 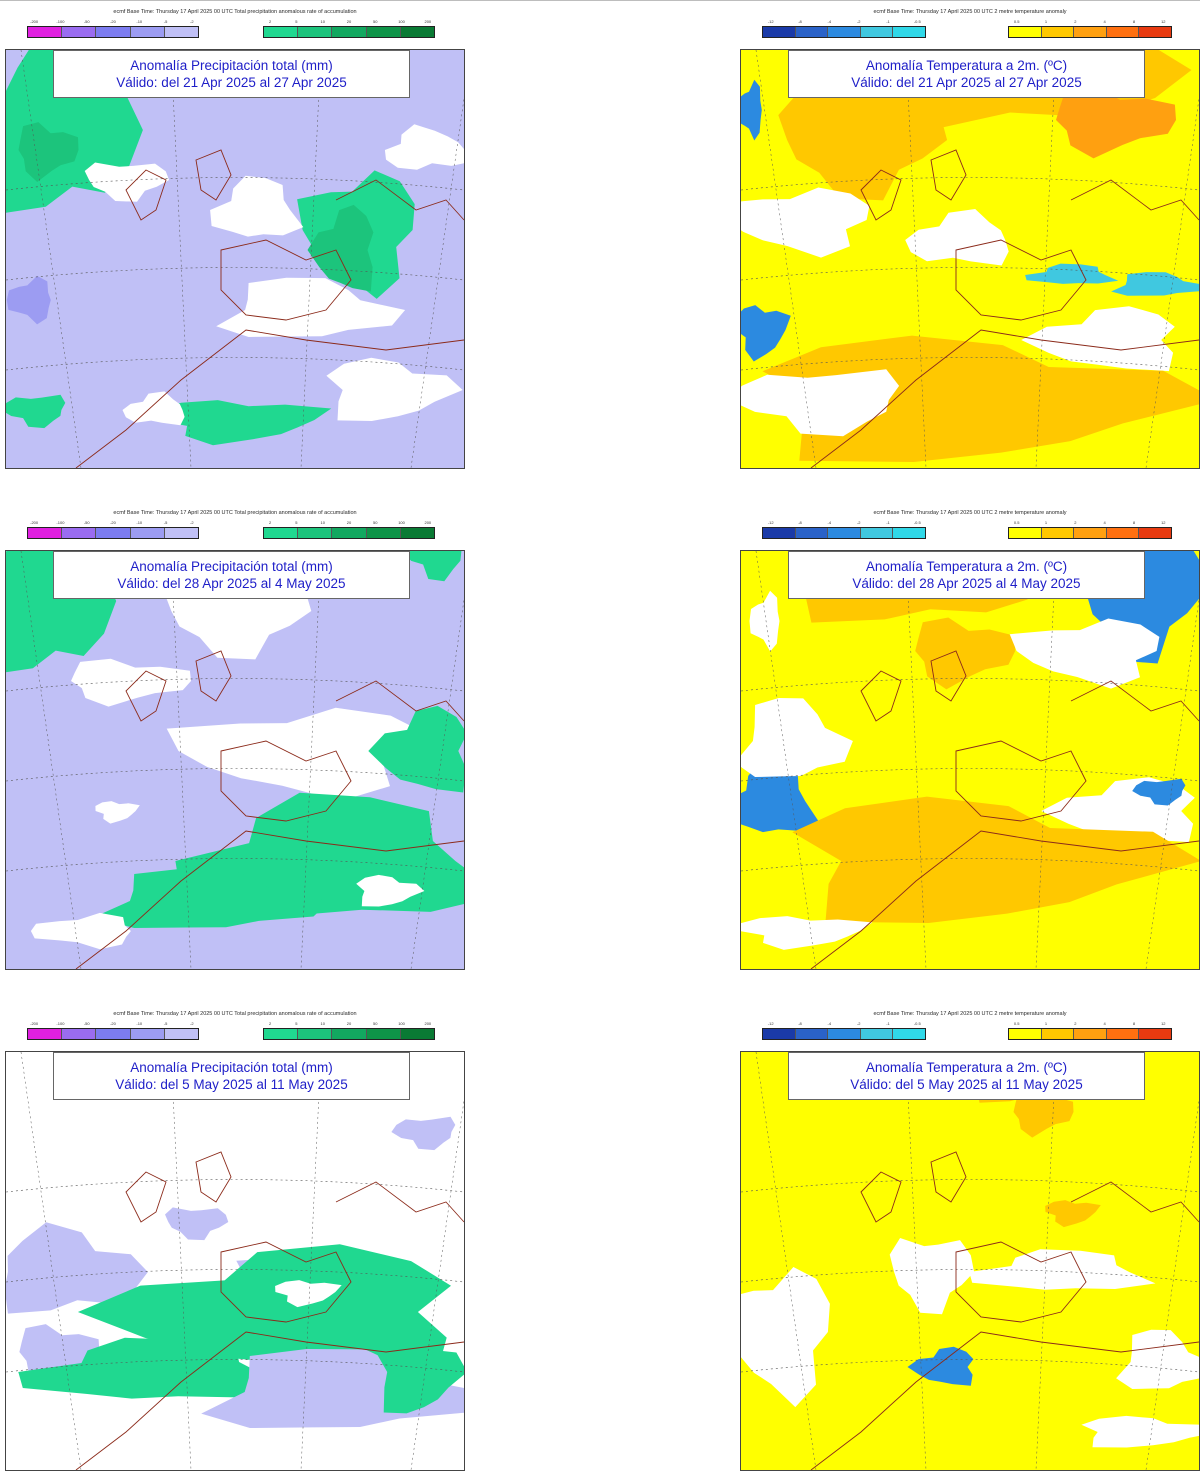 I want to click on colorbar-tick-label: 10, so click(x=322, y=21).